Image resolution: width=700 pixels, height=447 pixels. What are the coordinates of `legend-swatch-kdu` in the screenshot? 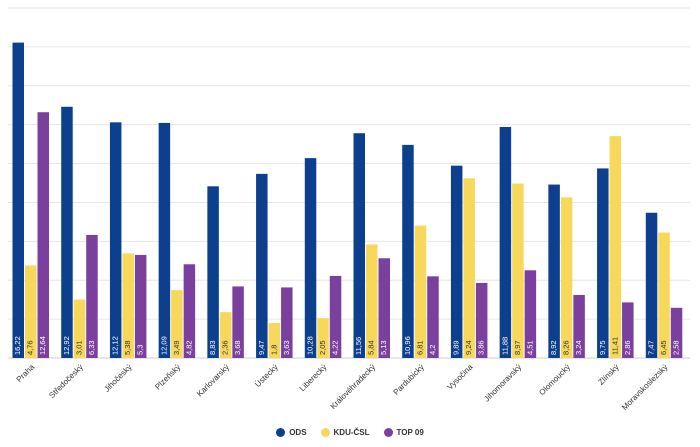 It's located at (325, 432).